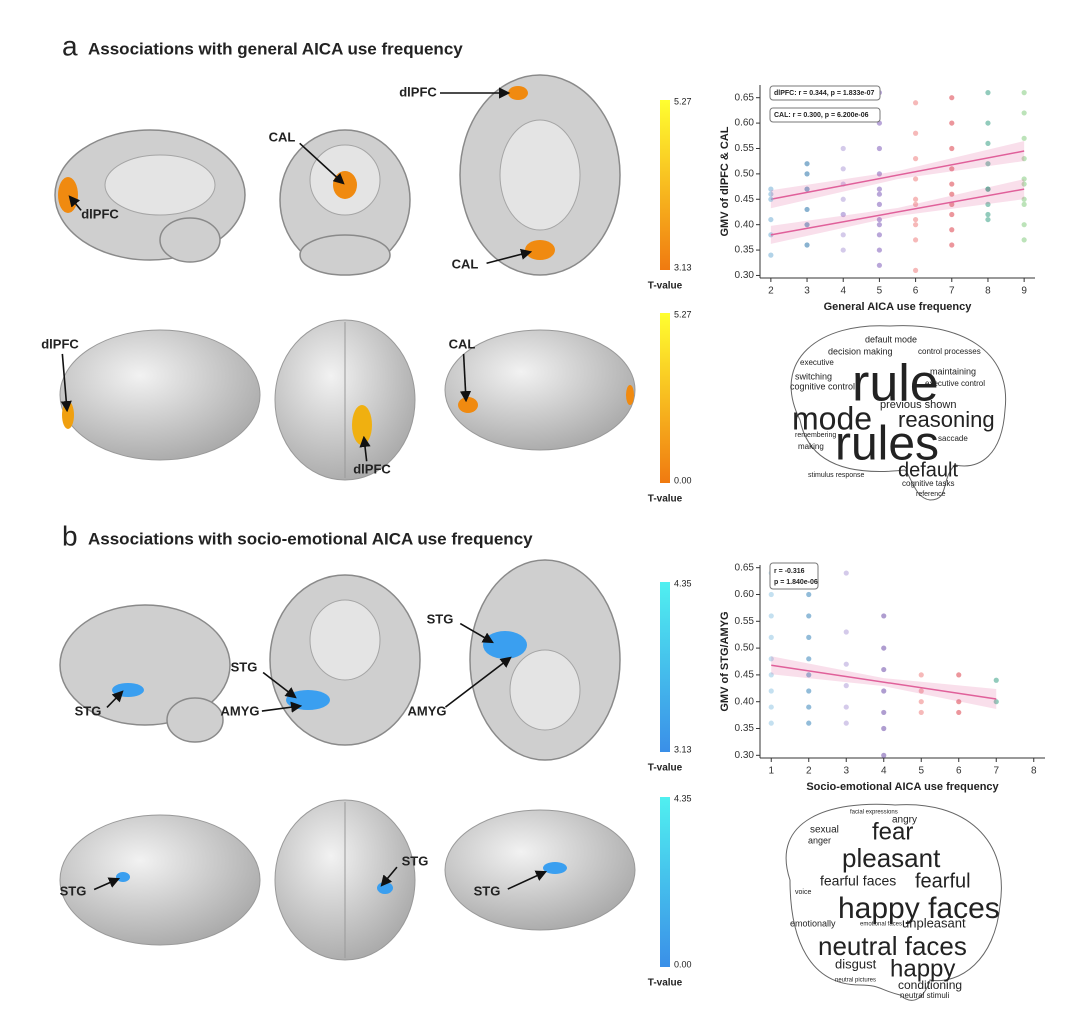 Image resolution: width=1080 pixels, height=1013 pixels. I want to click on brain-outline-a, so click(898, 413).